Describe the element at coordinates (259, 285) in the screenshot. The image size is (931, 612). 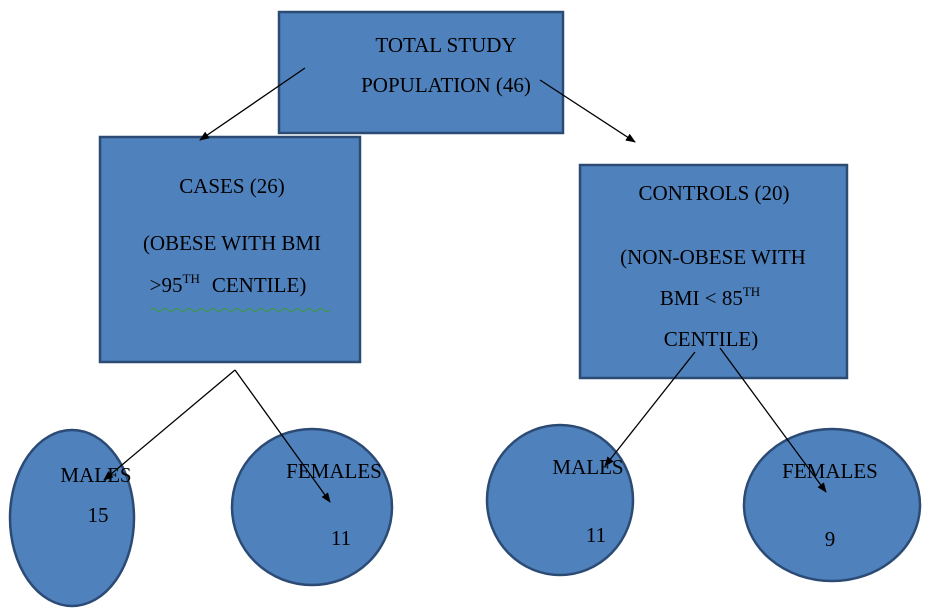
I see `cases-line-text: CENTILE)` at that location.